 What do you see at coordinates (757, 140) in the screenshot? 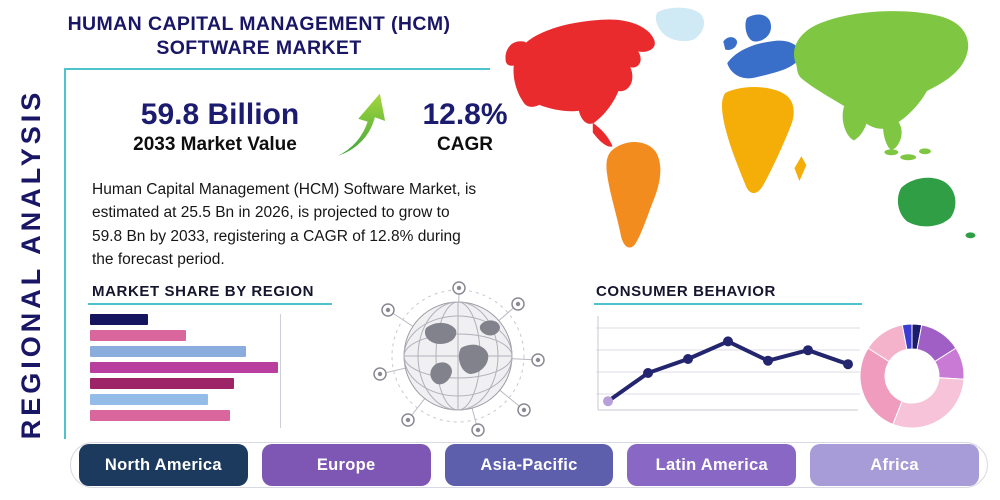
I see `region-africa` at bounding box center [757, 140].